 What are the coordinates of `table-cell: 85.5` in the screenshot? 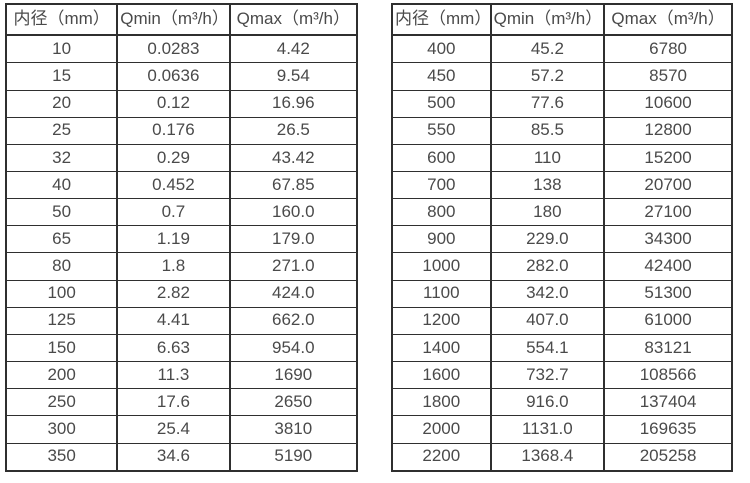 It's located at (547, 130).